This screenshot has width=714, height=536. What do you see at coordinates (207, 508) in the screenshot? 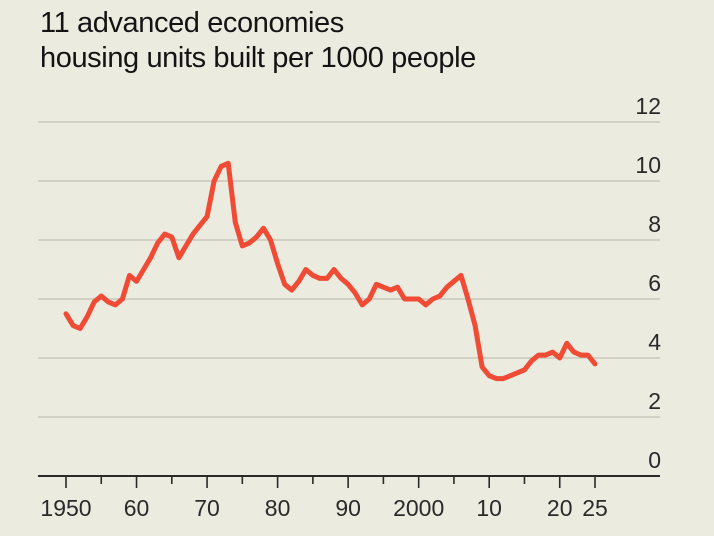
I see `x-tick-label-1970: 70` at bounding box center [207, 508].